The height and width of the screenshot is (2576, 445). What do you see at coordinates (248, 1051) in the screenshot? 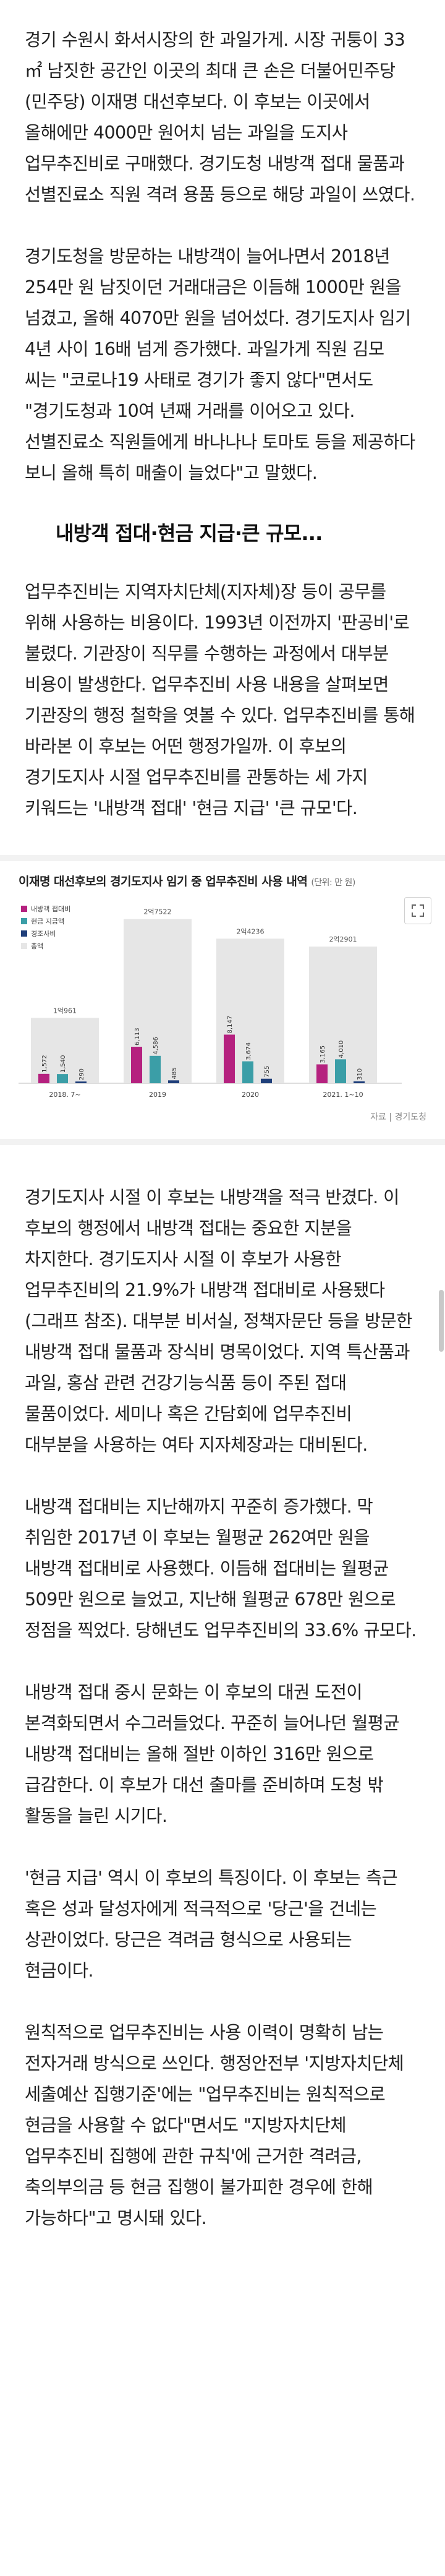
I see `value-label: 3,674` at bounding box center [248, 1051].